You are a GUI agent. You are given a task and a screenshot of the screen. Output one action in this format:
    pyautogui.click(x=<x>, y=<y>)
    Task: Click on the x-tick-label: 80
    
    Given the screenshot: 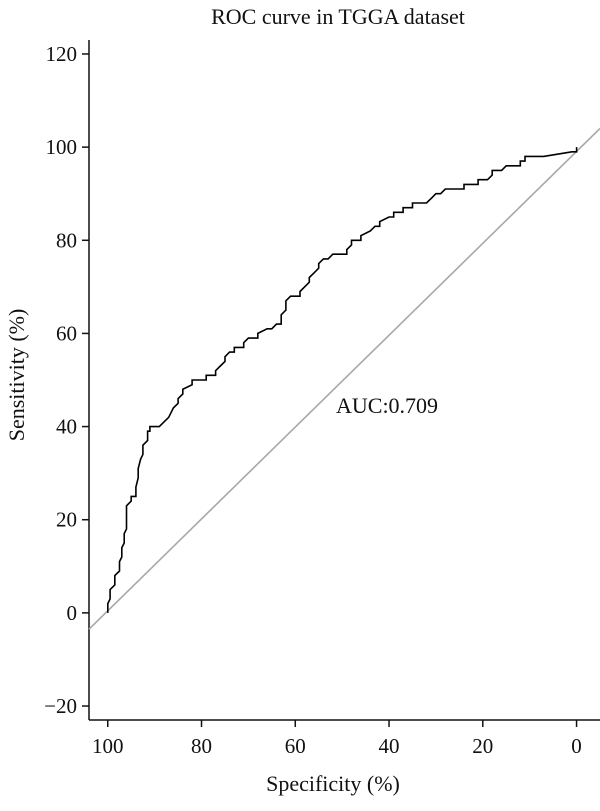 What is the action you would take?
    pyautogui.click(x=201, y=746)
    